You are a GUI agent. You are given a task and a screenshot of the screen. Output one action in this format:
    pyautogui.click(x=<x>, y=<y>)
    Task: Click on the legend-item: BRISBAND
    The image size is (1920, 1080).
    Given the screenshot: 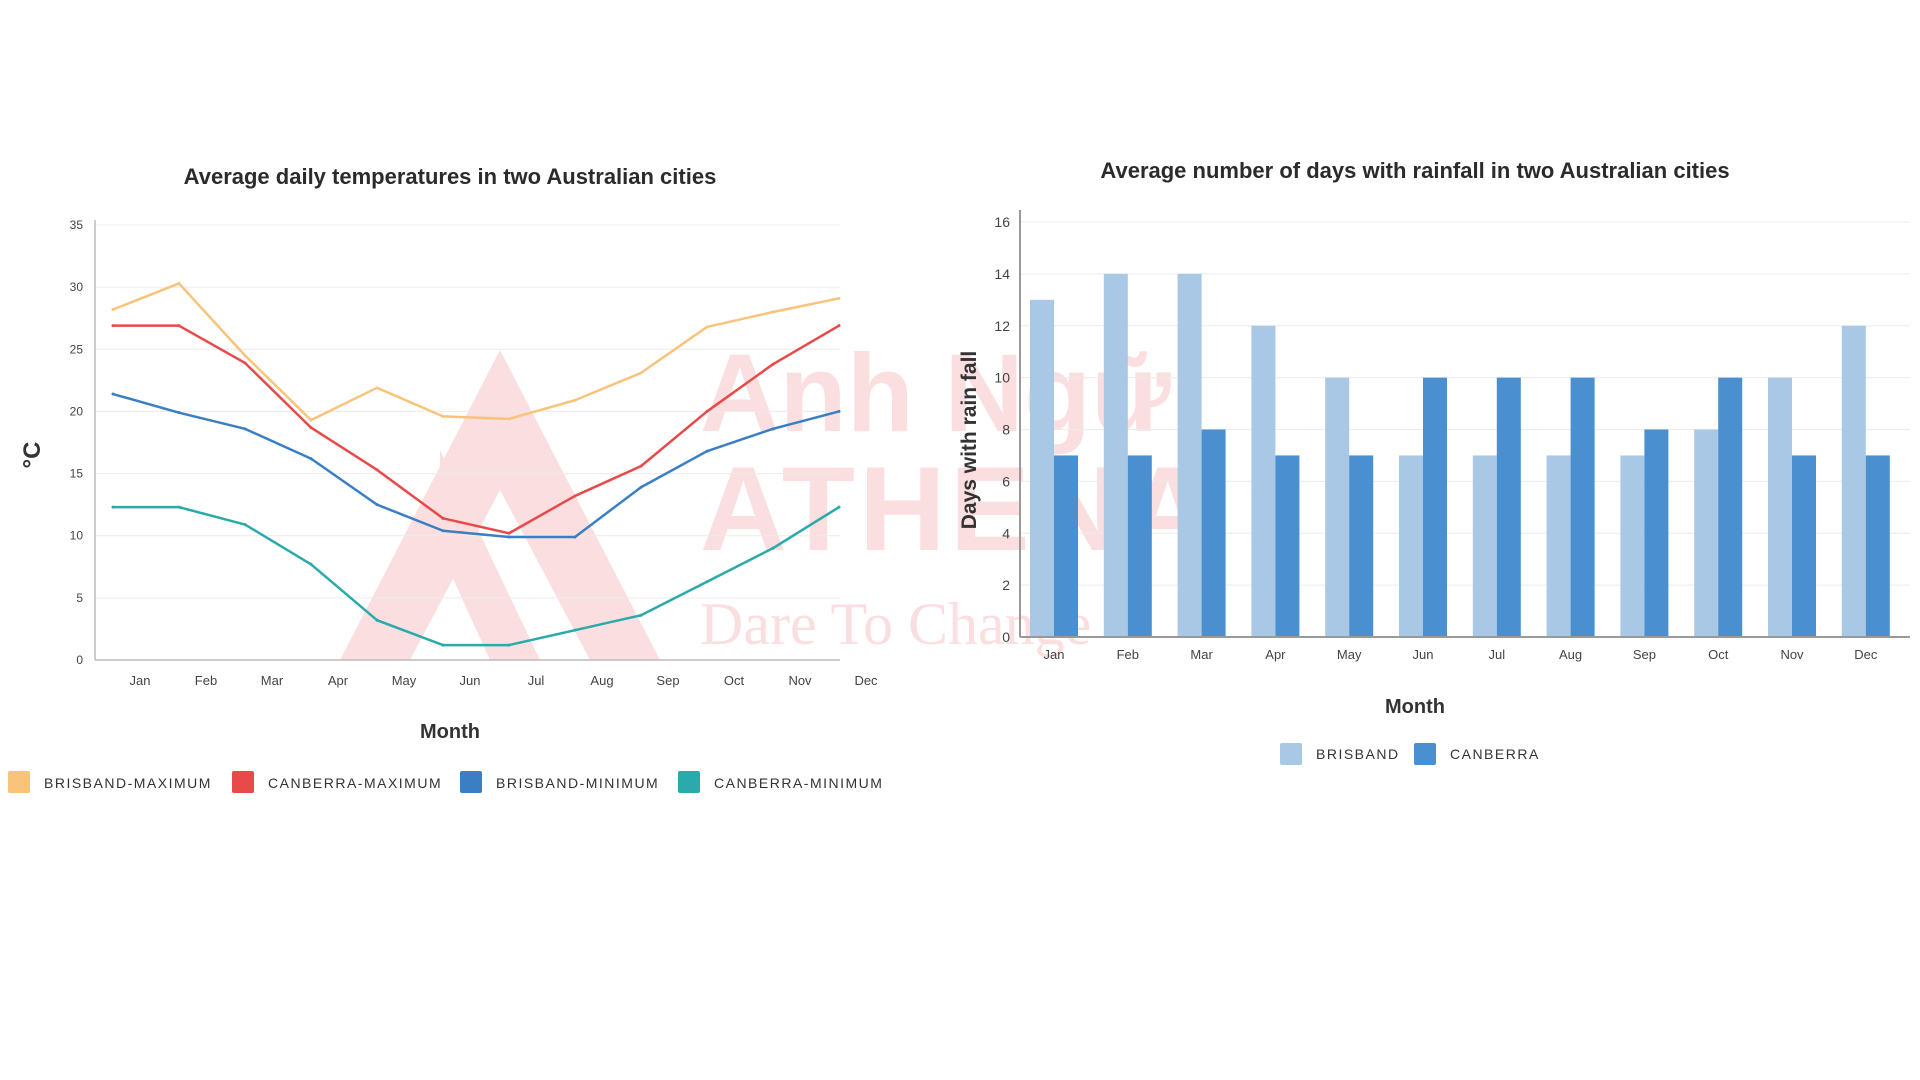 What is the action you would take?
    pyautogui.click(x=1340, y=754)
    